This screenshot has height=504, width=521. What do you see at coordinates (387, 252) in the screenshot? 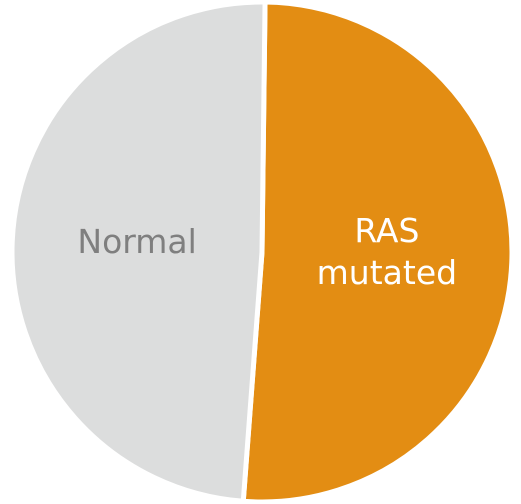
I see `slice-label: RAS mutated` at bounding box center [387, 252].